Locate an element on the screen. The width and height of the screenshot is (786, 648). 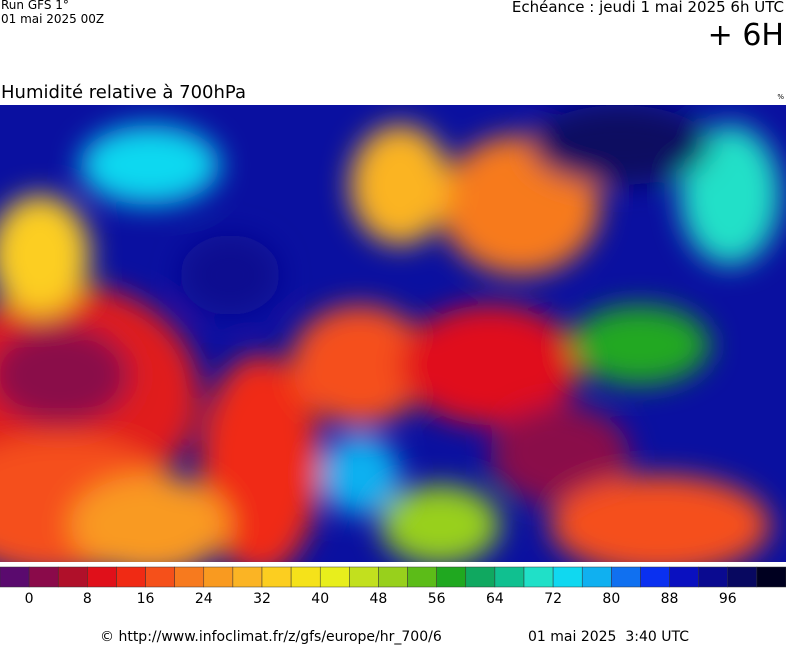
legend-tick-label: 80 is located at coordinates (611, 598).